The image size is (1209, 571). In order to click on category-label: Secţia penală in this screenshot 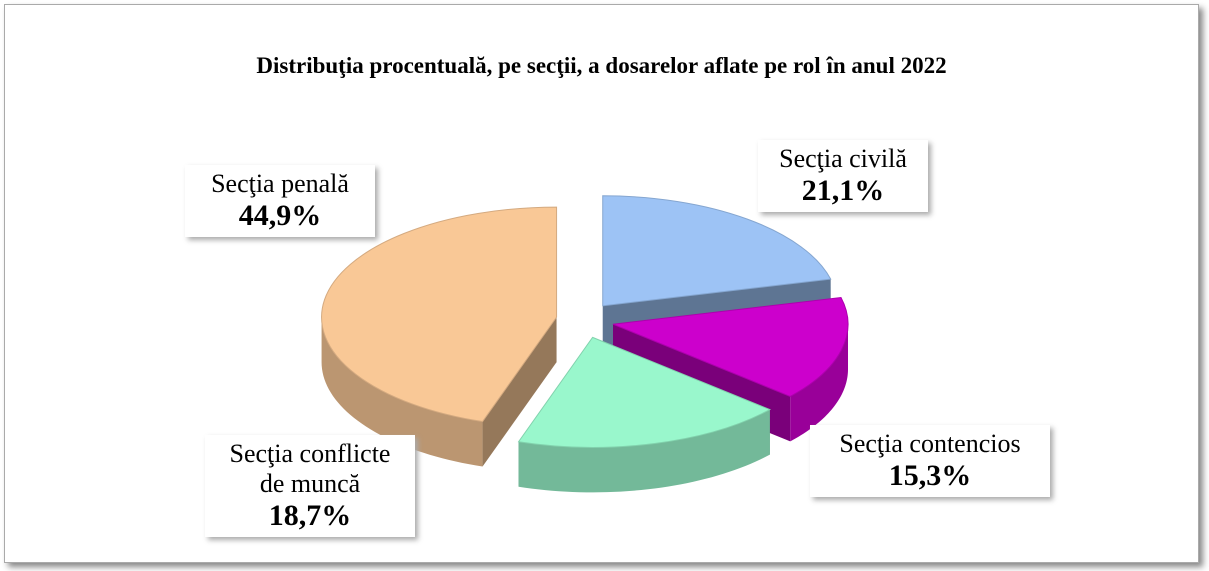, I will do `click(280, 183)`.